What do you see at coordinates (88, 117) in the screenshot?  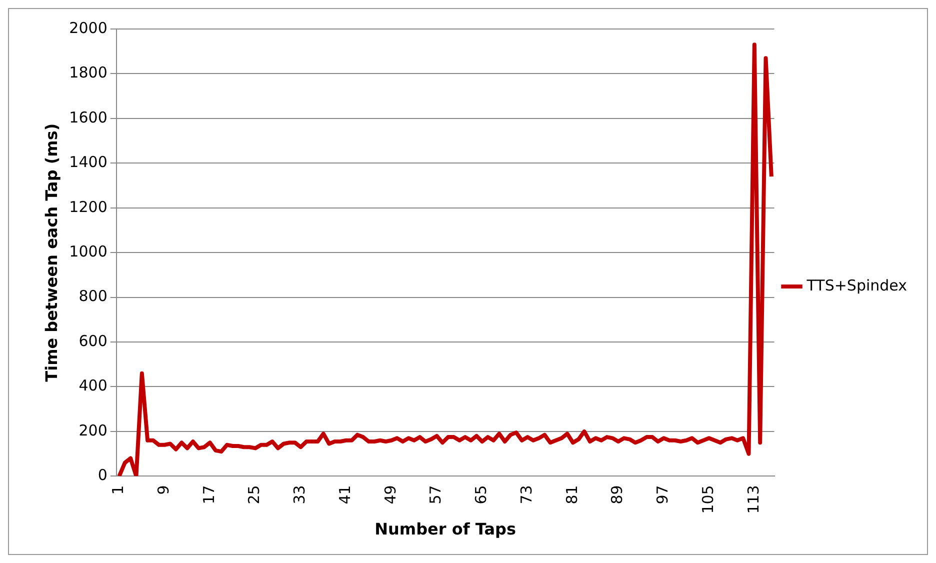 I see `y-tick-label: 1600` at bounding box center [88, 117].